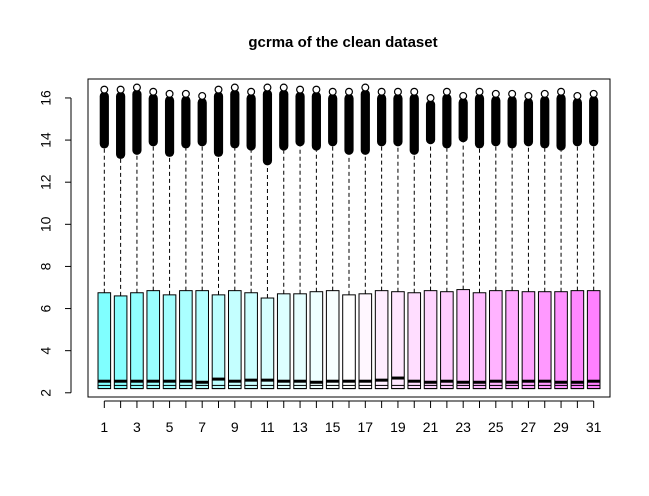  I want to click on x-tick-label: 7, so click(202, 427).